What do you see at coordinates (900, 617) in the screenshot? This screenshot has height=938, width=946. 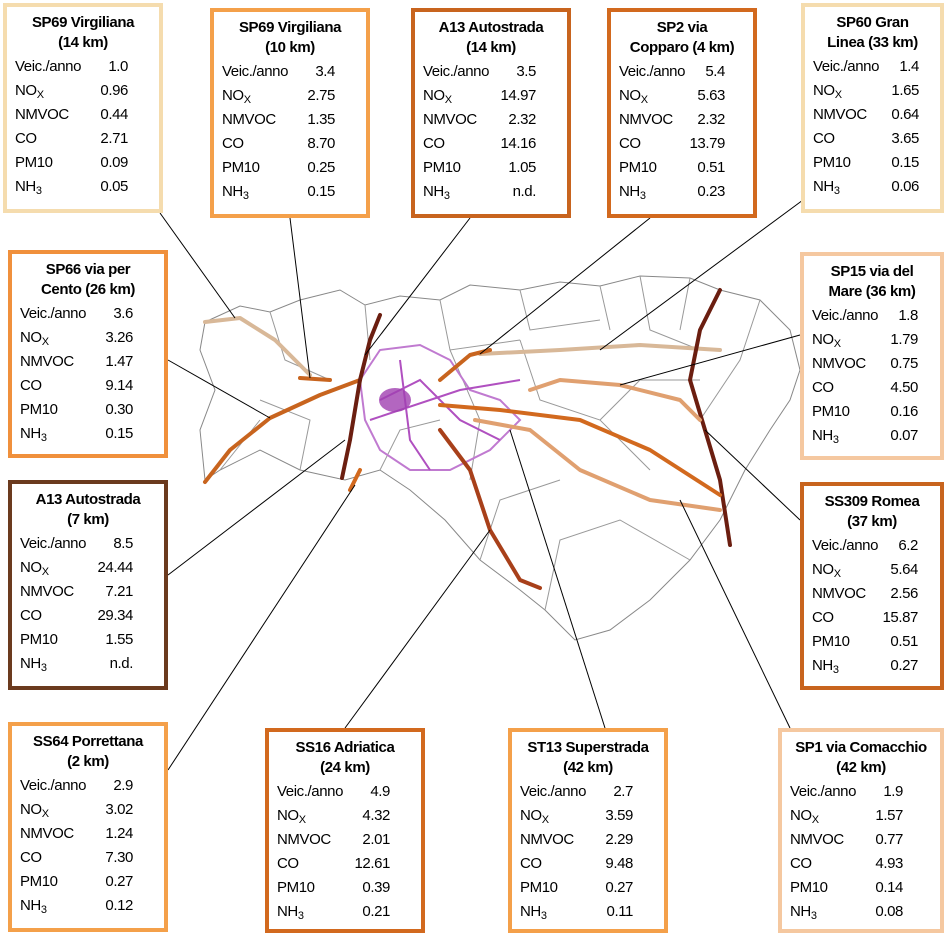 I see `row-value: 15.87` at bounding box center [900, 617].